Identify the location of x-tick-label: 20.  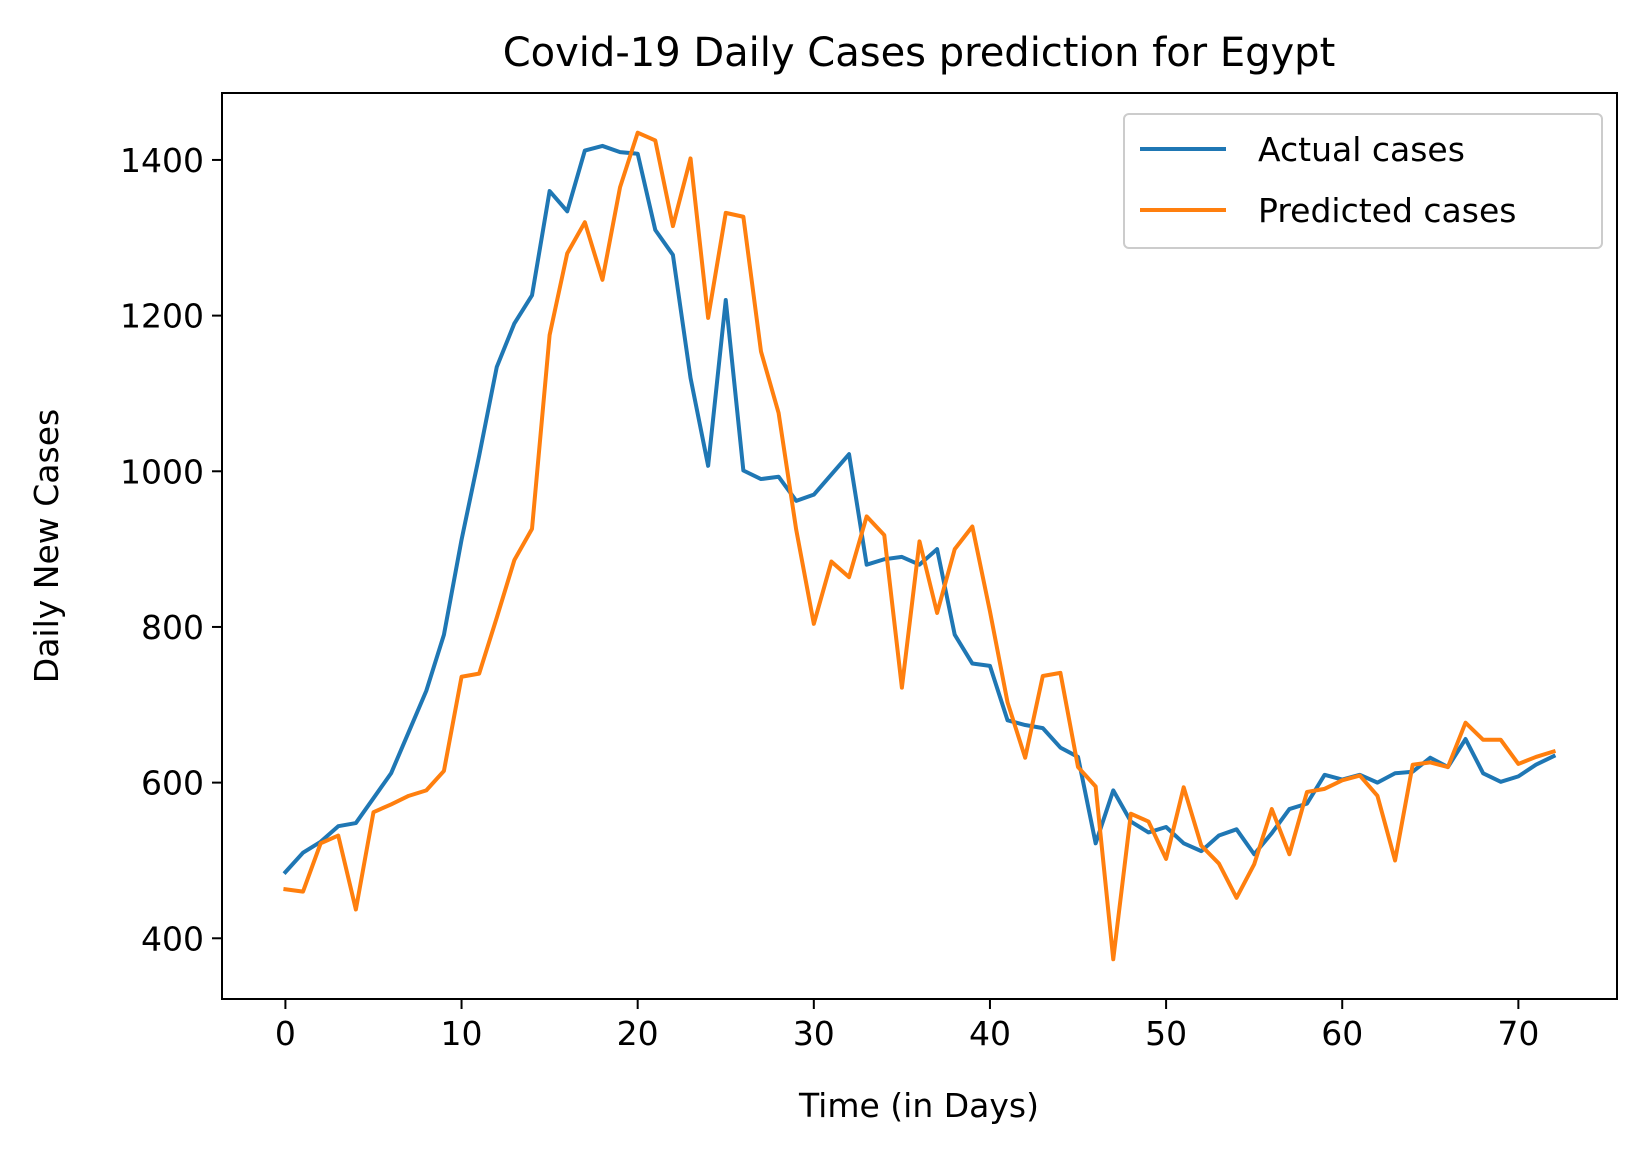
(638, 1033).